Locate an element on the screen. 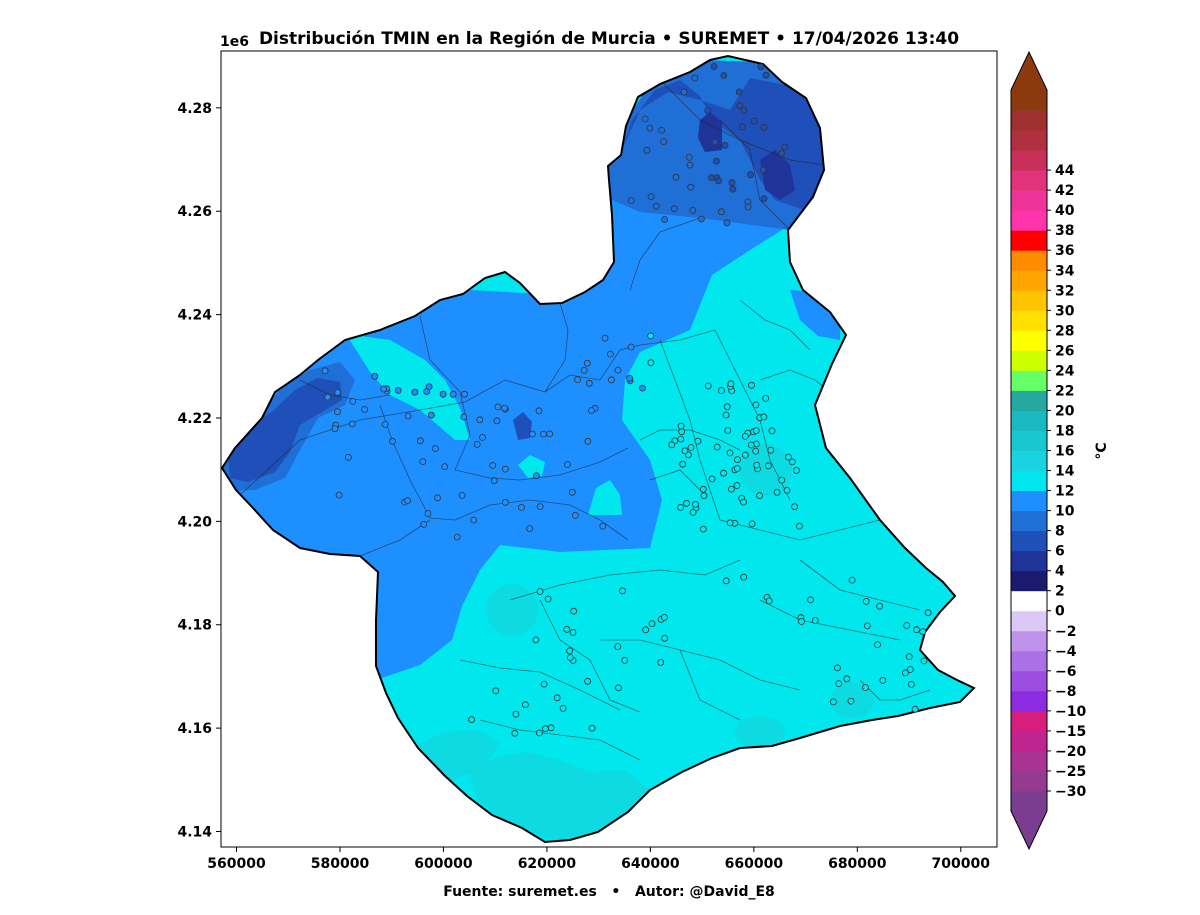  colorbar-tick-label: −2 is located at coordinates (1065, 632).